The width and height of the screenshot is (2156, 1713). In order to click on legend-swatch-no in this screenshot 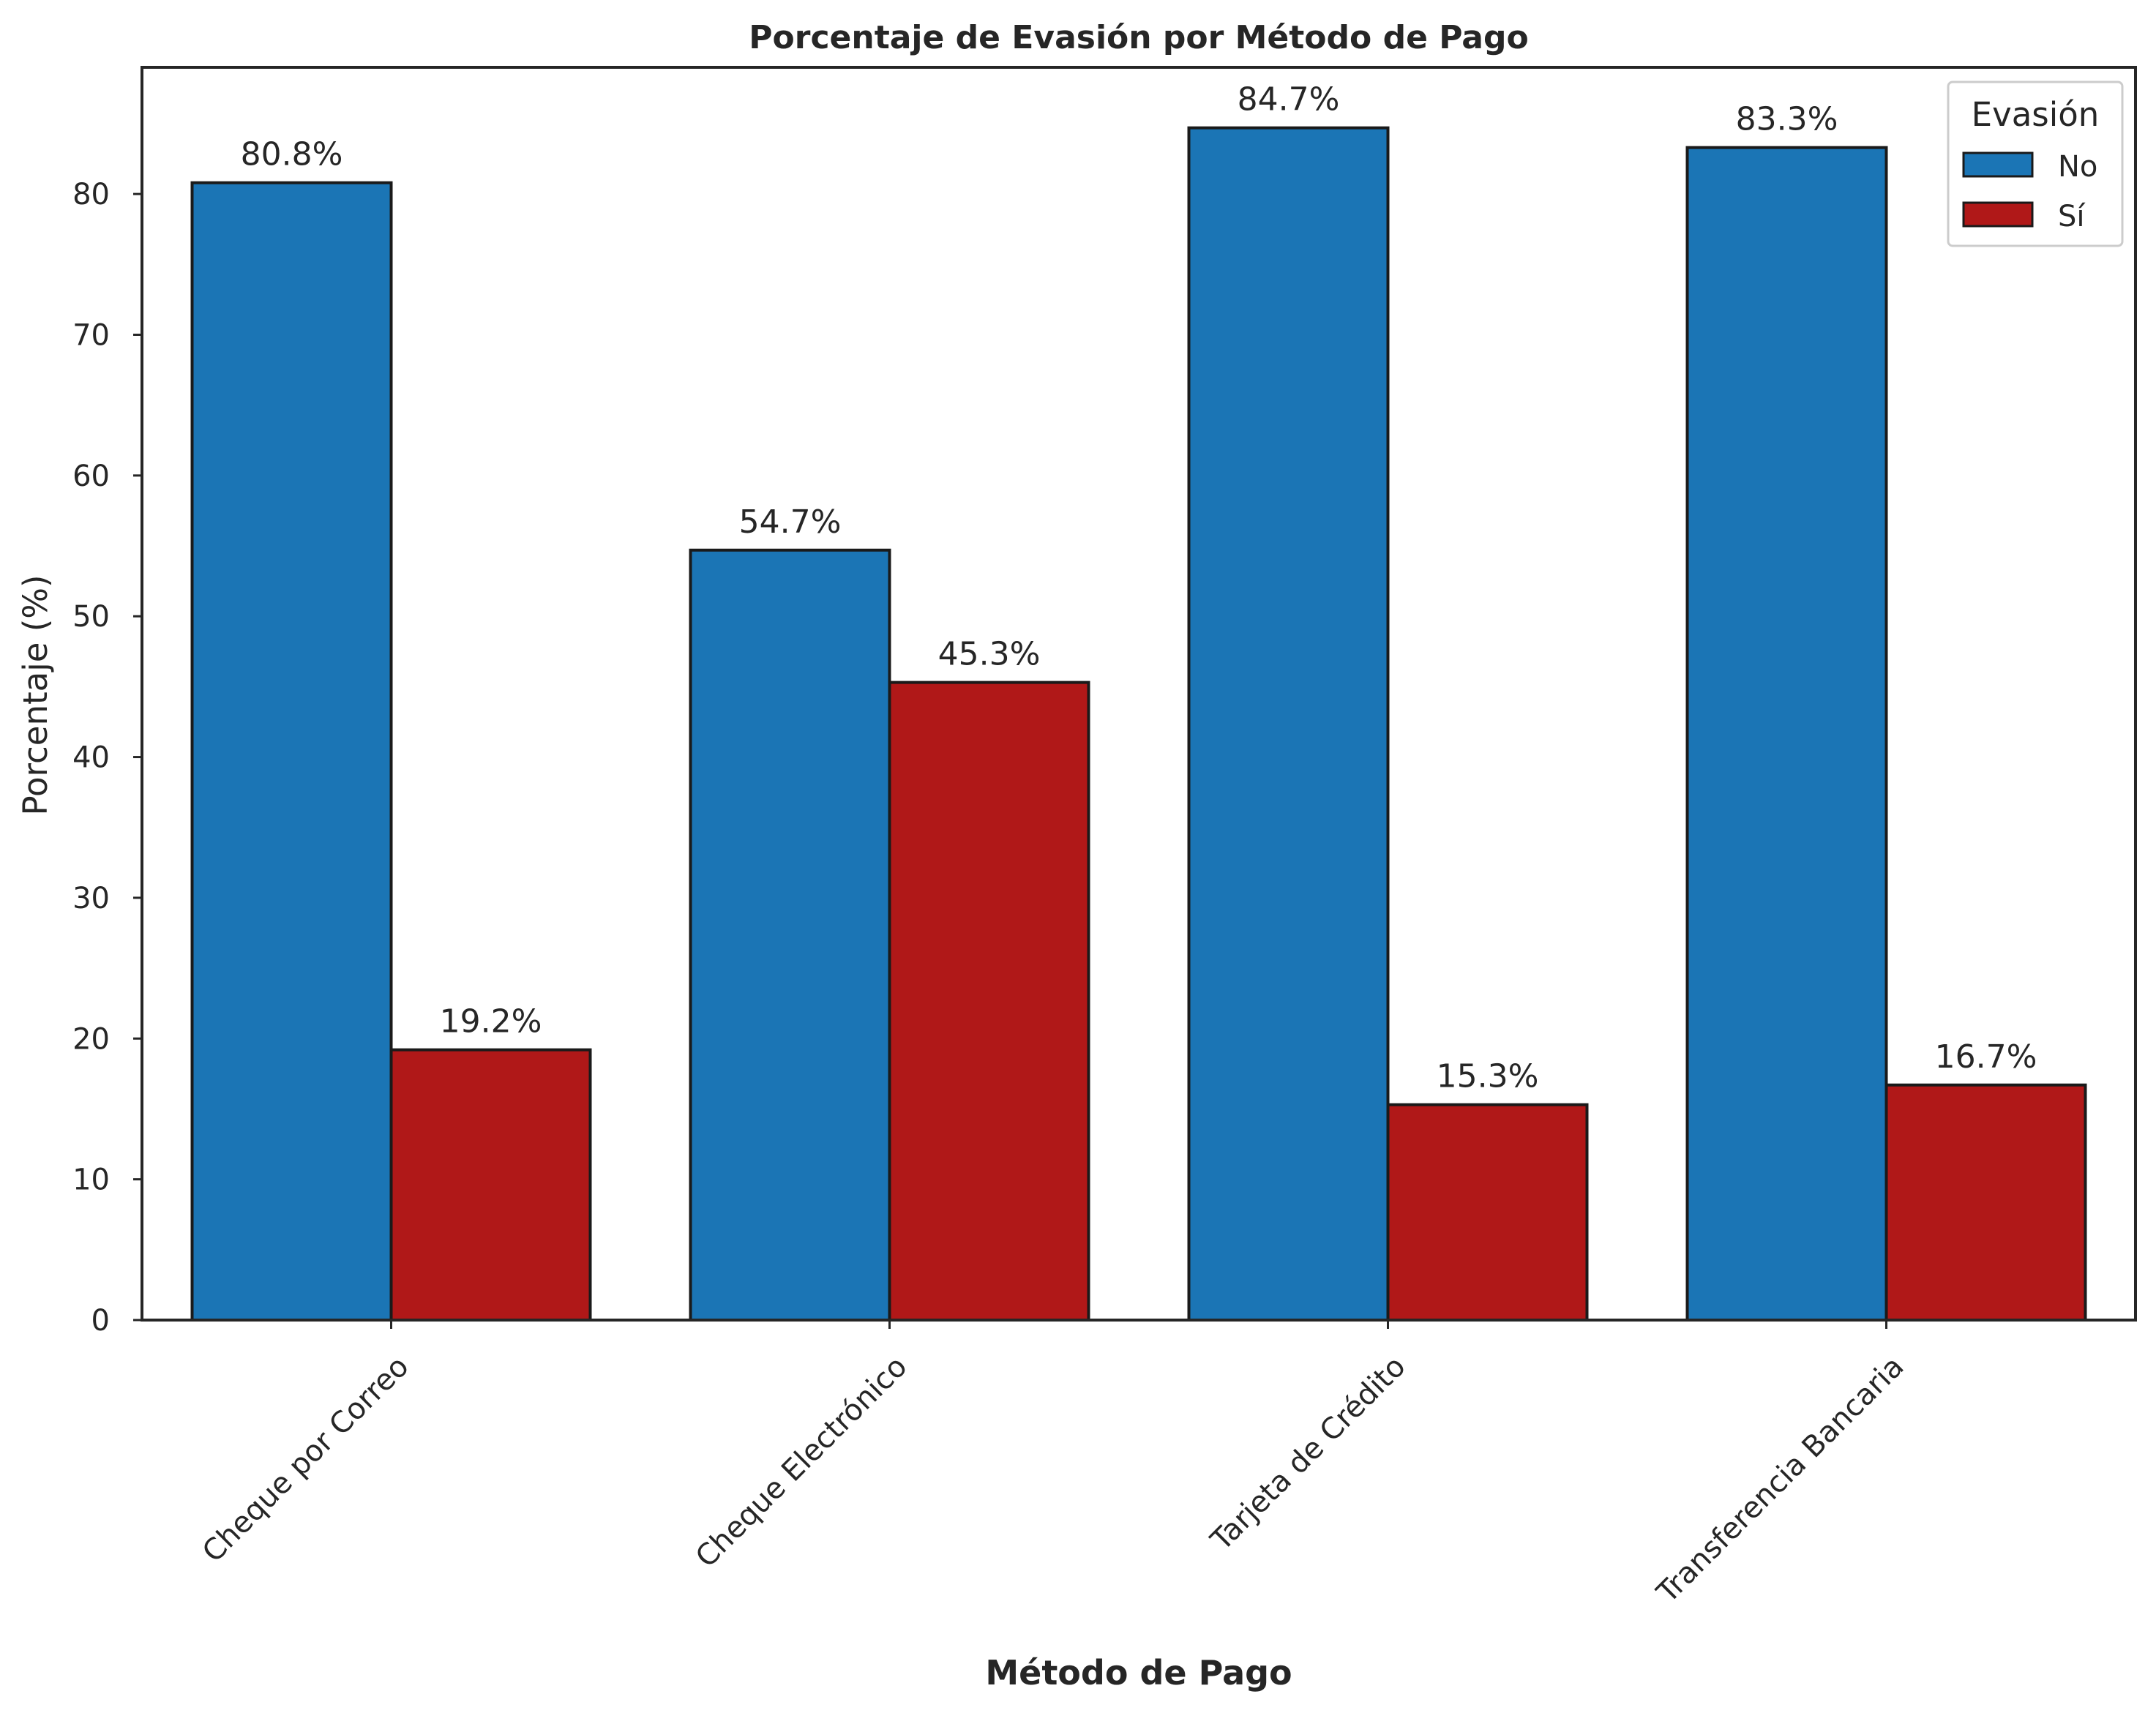, I will do `click(1998, 165)`.